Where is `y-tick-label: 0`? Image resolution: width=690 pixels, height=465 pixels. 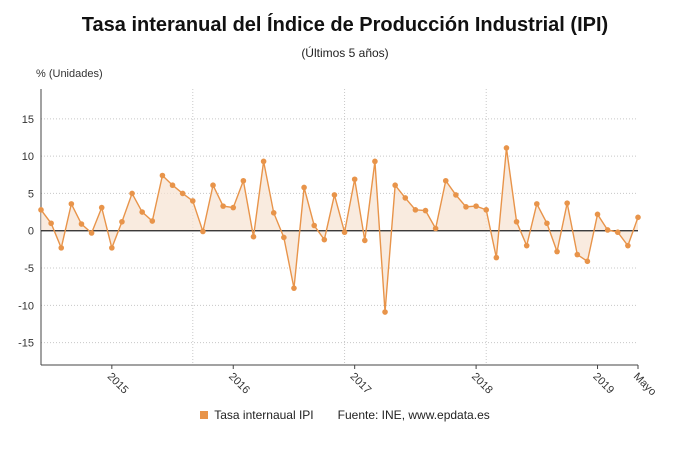
y-tick-label: 0 is located at coordinates (31, 232).